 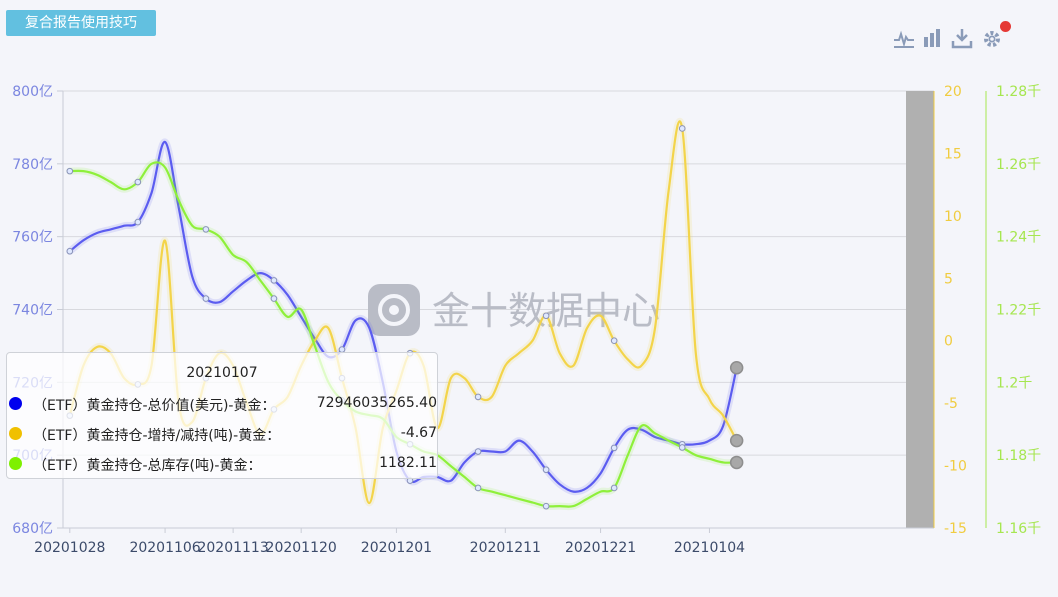 I want to click on watermark-text: 金十数据中心, so click(x=546, y=311).